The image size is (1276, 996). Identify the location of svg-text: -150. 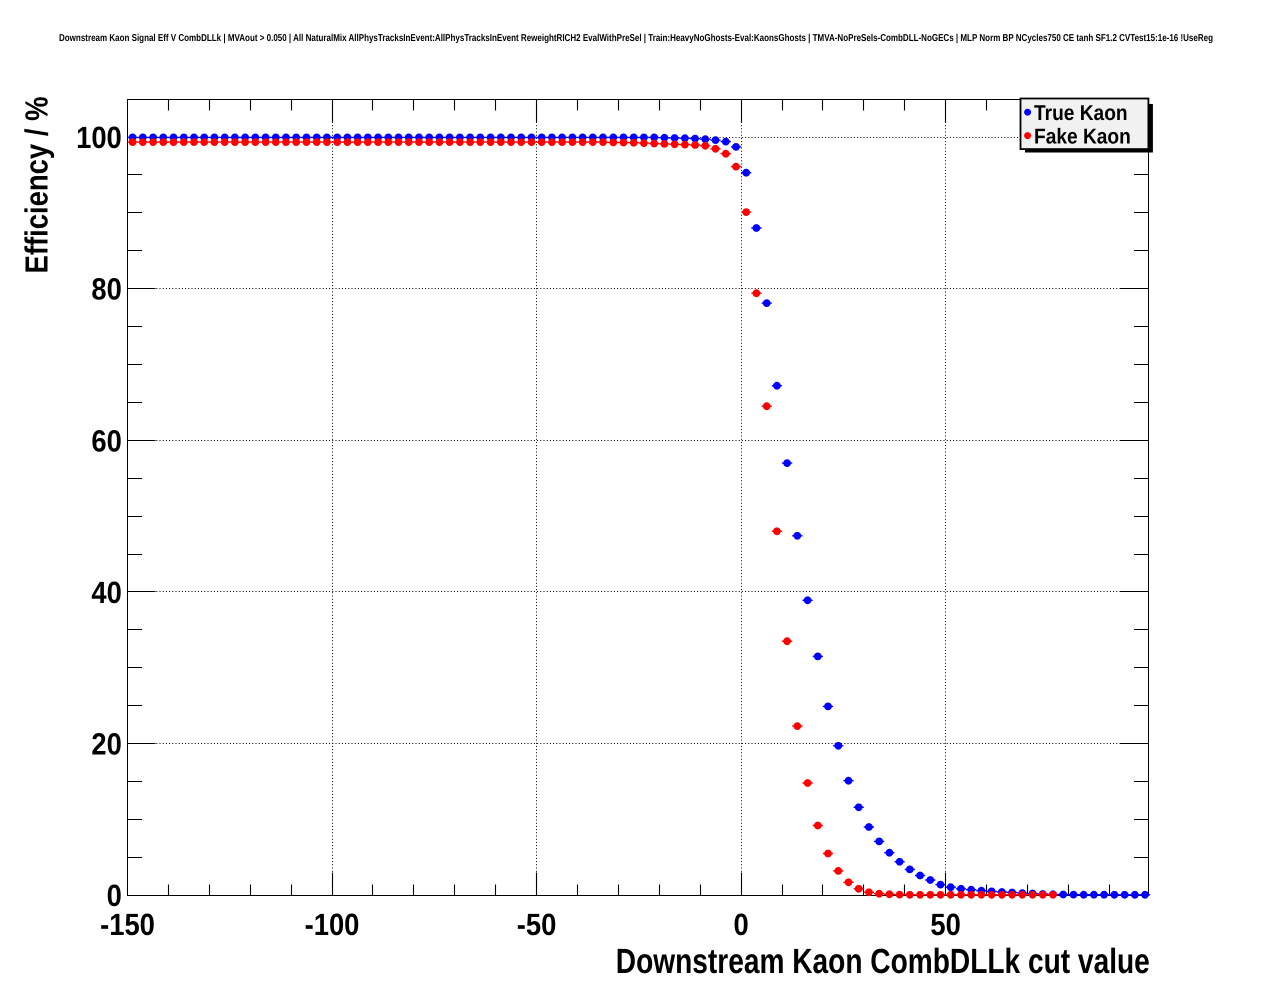
(127, 924).